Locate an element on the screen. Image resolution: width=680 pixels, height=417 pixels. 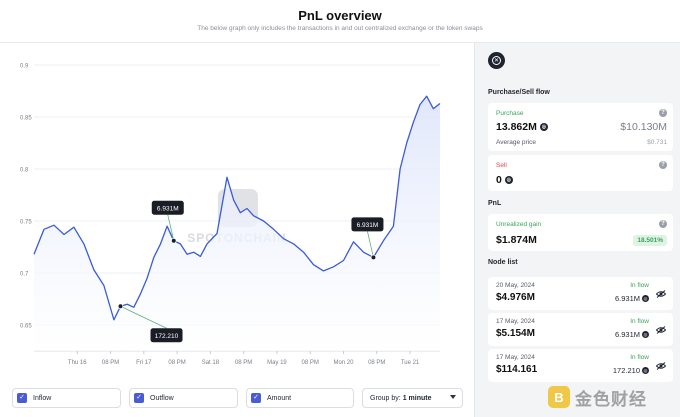
sell-amount: 0 ◎ is located at coordinates (504, 180).